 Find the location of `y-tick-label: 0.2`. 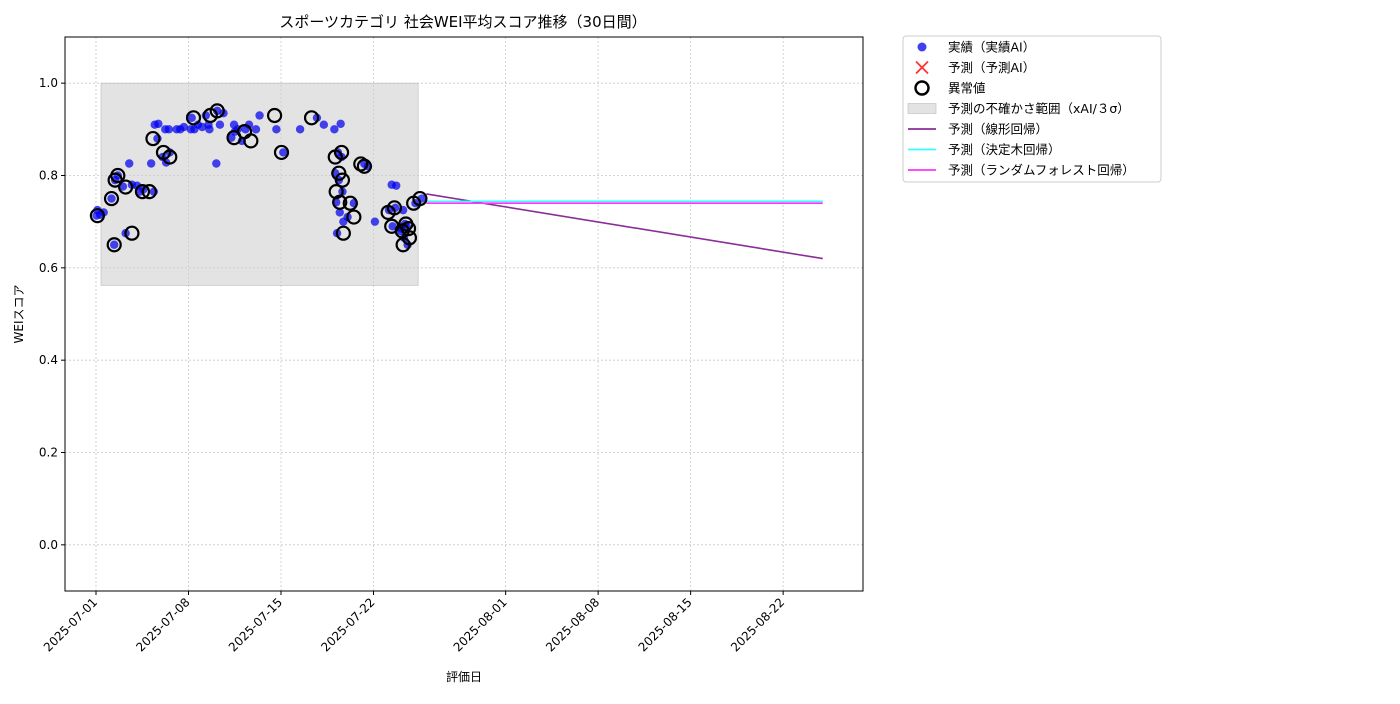

y-tick-label: 0.2 is located at coordinates (48, 453).